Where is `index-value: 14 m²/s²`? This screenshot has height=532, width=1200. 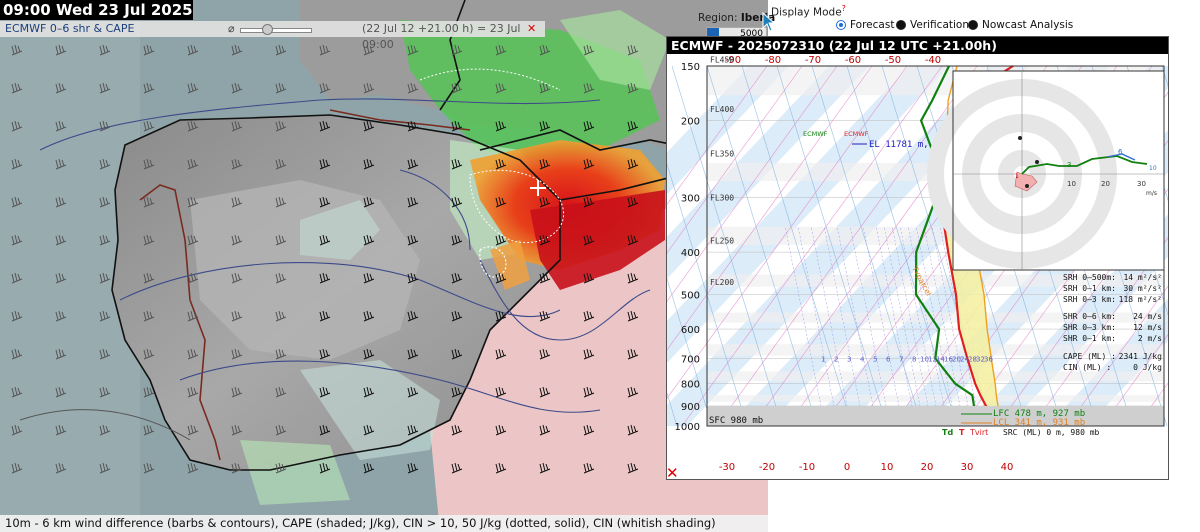
index-value: 14 m²/s² is located at coordinates (1142, 277).